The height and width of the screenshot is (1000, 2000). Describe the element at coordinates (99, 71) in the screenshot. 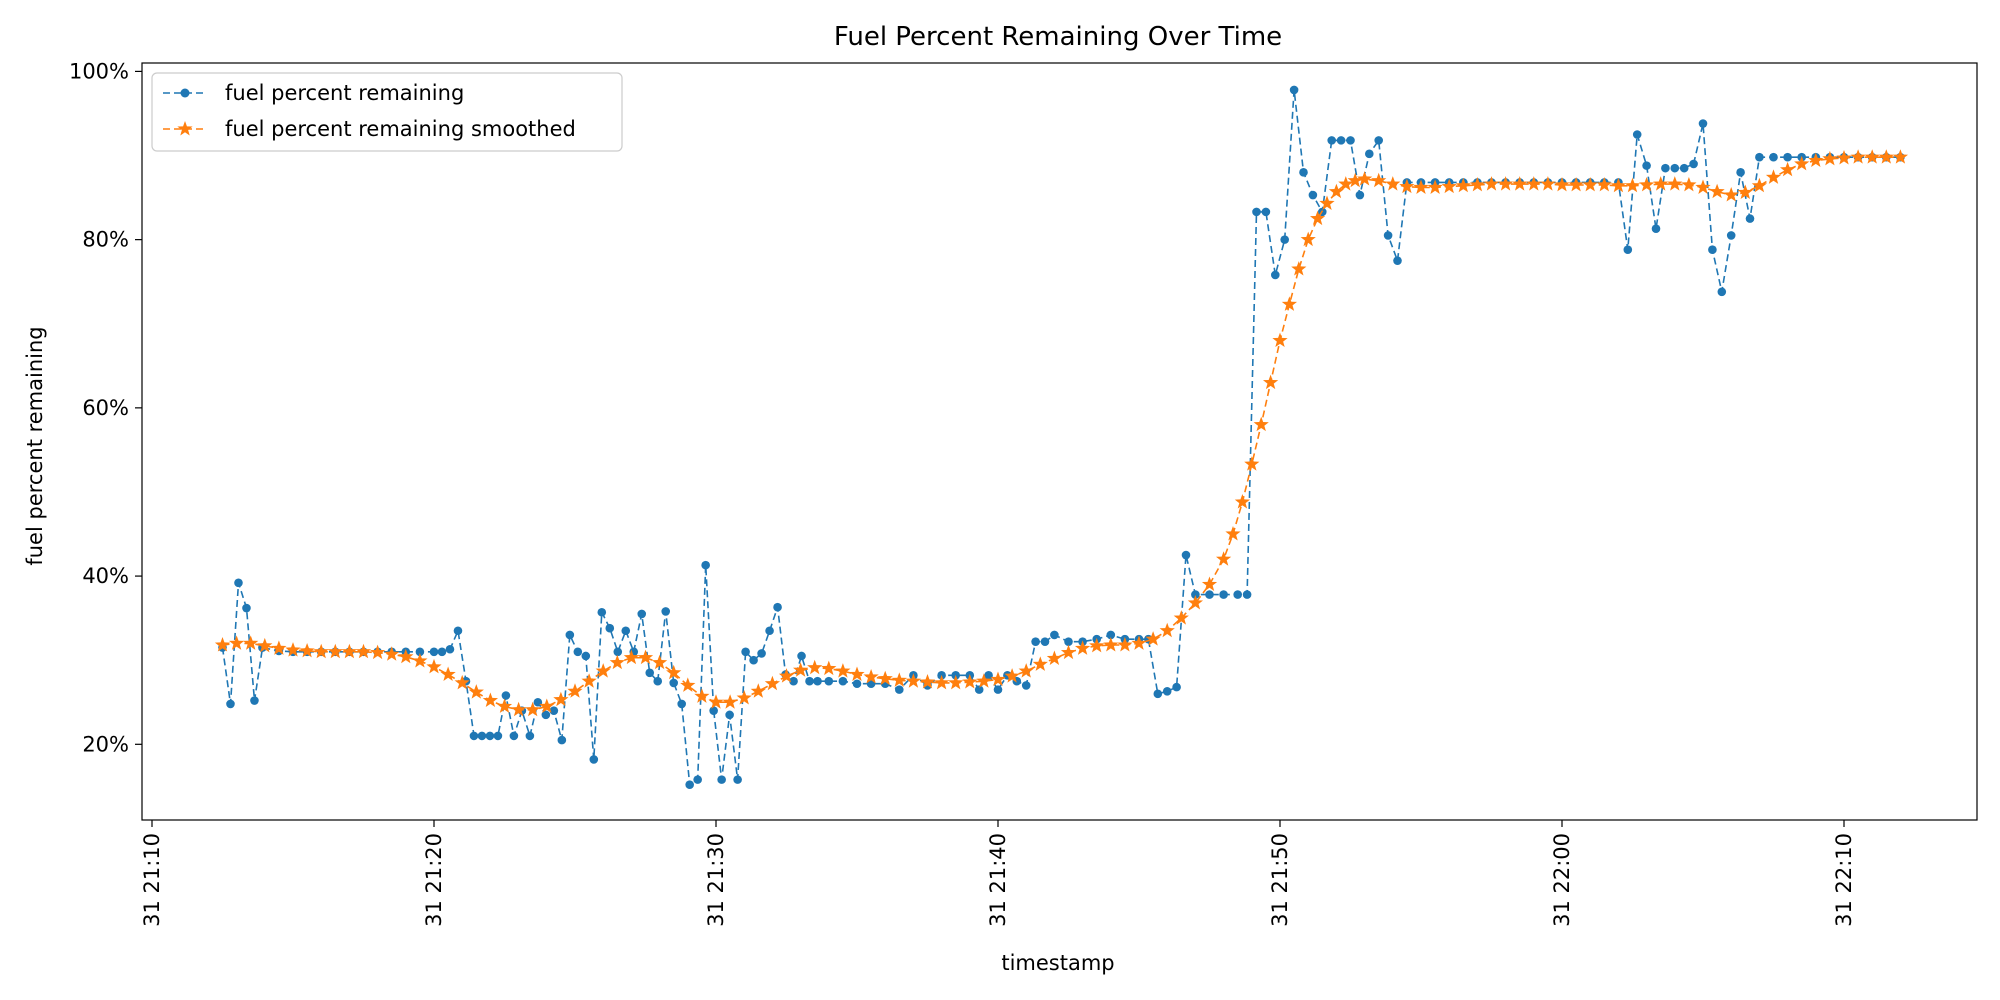

I see `y-tick-label: 100%` at that location.